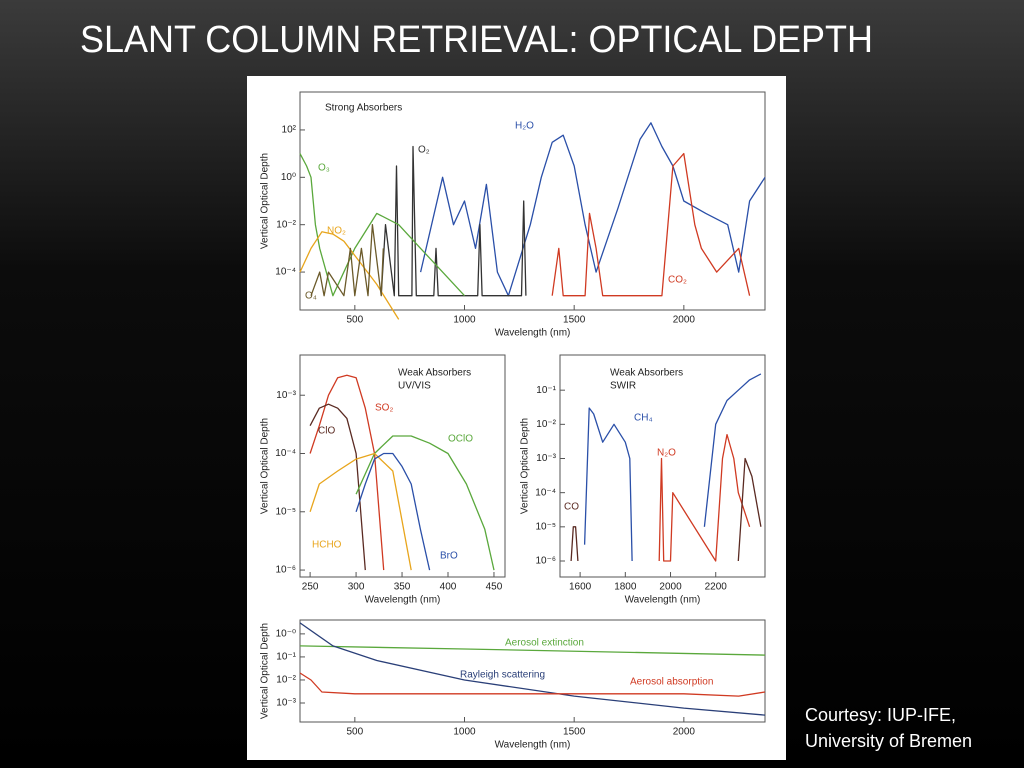 The height and width of the screenshot is (768, 1024). What do you see at coordinates (625, 587) in the screenshot?
I see `x-tick-label: 1800` at bounding box center [625, 587].